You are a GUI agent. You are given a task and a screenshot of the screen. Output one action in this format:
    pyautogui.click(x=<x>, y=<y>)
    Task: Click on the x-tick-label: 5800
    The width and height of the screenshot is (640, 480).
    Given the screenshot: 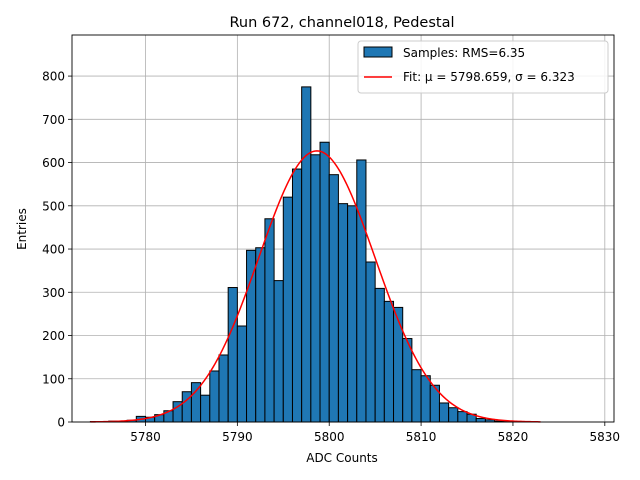 What is the action you would take?
    pyautogui.click(x=329, y=437)
    